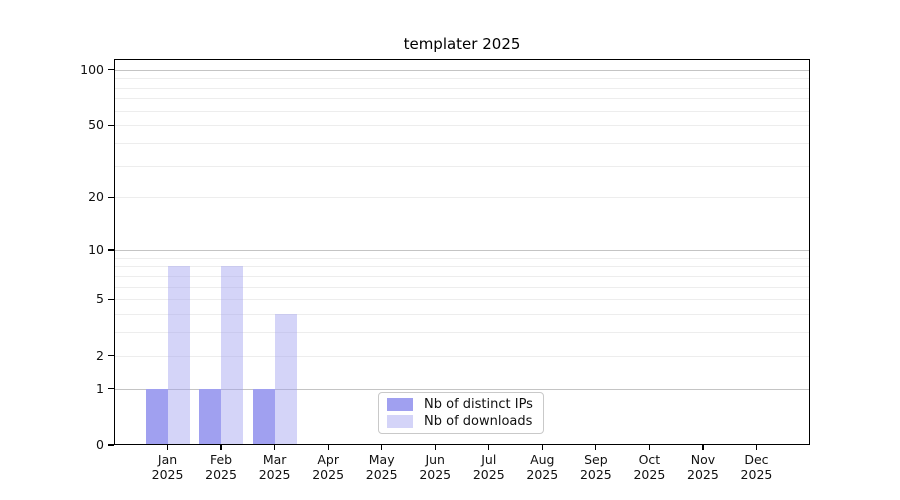 The image size is (900, 500). I want to click on x-tick-month: Dec, so click(756, 459).